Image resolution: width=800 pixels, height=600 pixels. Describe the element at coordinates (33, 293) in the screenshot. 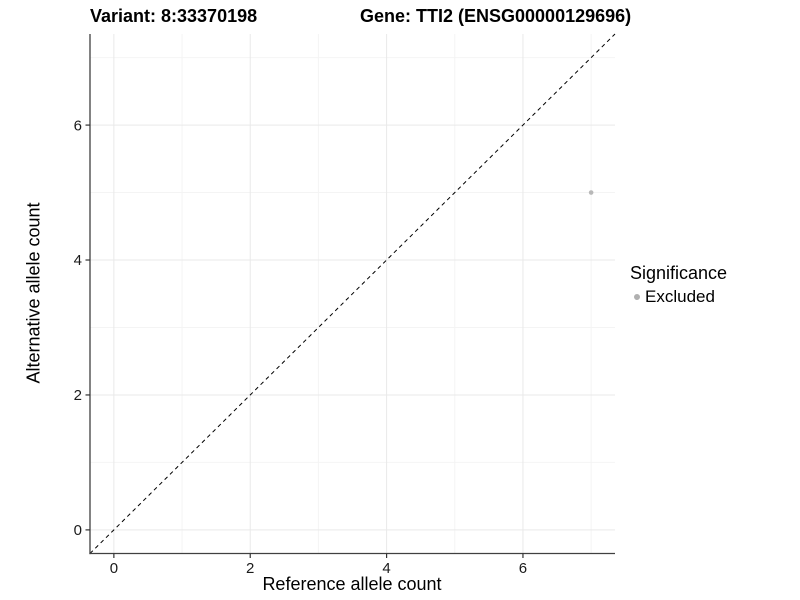

I see `y-axis-title: Alternative allele count` at that location.